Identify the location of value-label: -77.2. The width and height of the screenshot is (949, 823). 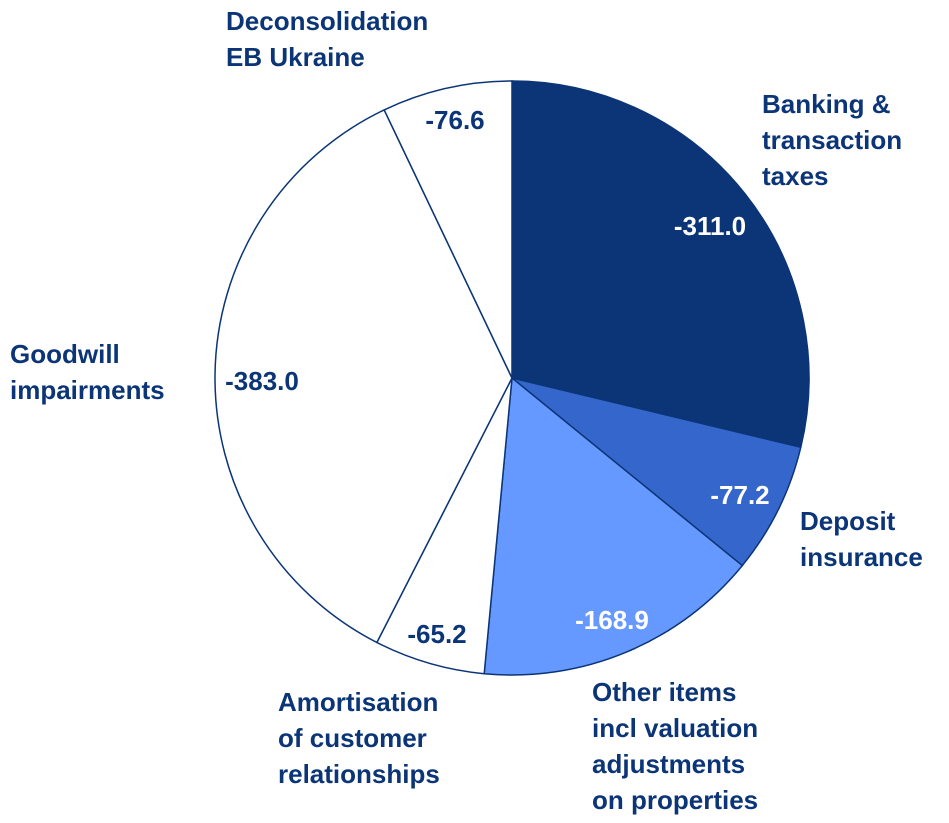
(739, 495).